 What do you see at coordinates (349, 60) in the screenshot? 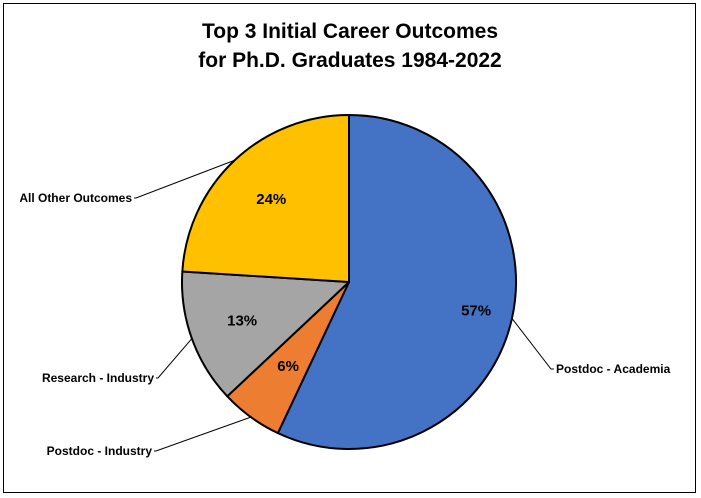
I see `chart-title-line-2: for Ph.D. Graduates 1984-2022` at bounding box center [349, 60].